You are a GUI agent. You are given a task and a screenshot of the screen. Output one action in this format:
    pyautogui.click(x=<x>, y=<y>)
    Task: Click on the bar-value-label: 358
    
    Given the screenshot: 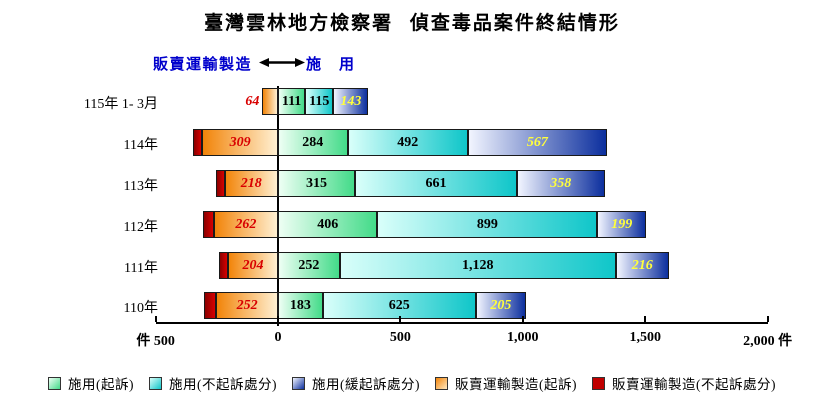 What is the action you would take?
    pyautogui.click(x=561, y=183)
    